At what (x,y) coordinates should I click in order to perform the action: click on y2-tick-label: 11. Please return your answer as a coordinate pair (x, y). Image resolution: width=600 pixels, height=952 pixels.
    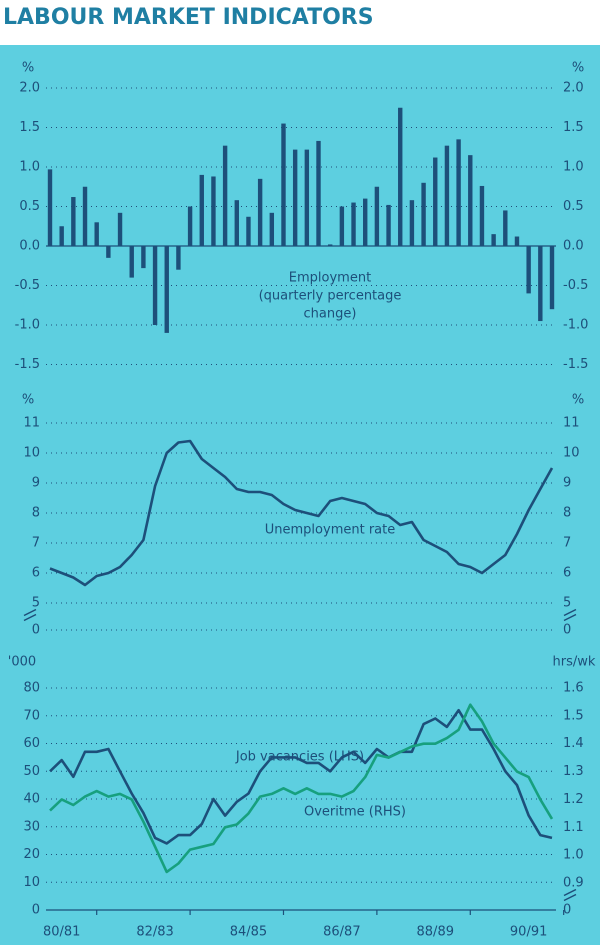
    Looking at the image, I should click on (571, 423).